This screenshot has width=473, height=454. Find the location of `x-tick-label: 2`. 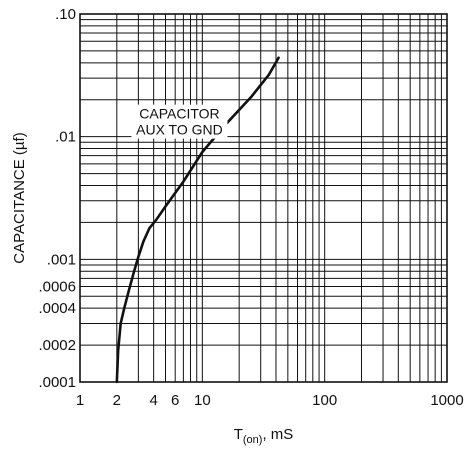

x-tick-label: 2 is located at coordinates (117, 400).